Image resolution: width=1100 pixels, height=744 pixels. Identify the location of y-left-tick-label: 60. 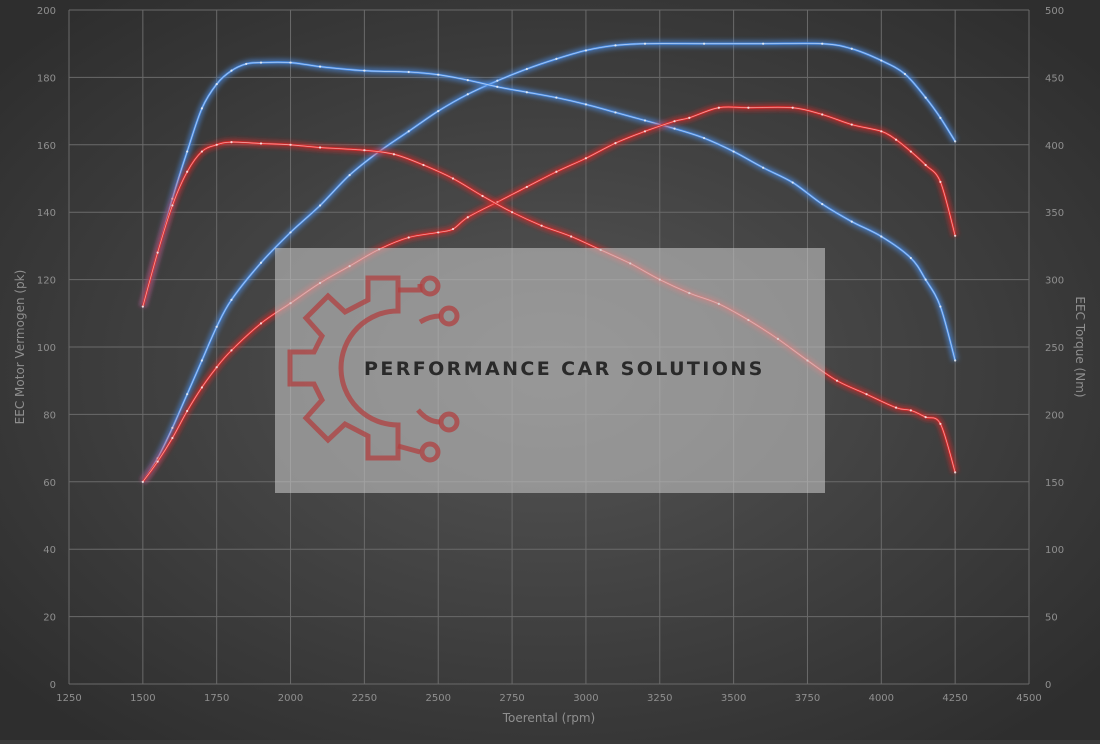
(49, 483).